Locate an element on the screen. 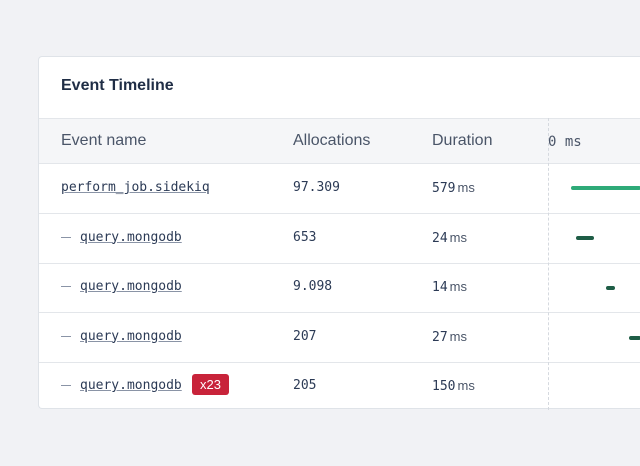 The height and width of the screenshot is (466, 640). table-row: perform_job.sidekiq 97.309 579 ms is located at coordinates (339, 188).